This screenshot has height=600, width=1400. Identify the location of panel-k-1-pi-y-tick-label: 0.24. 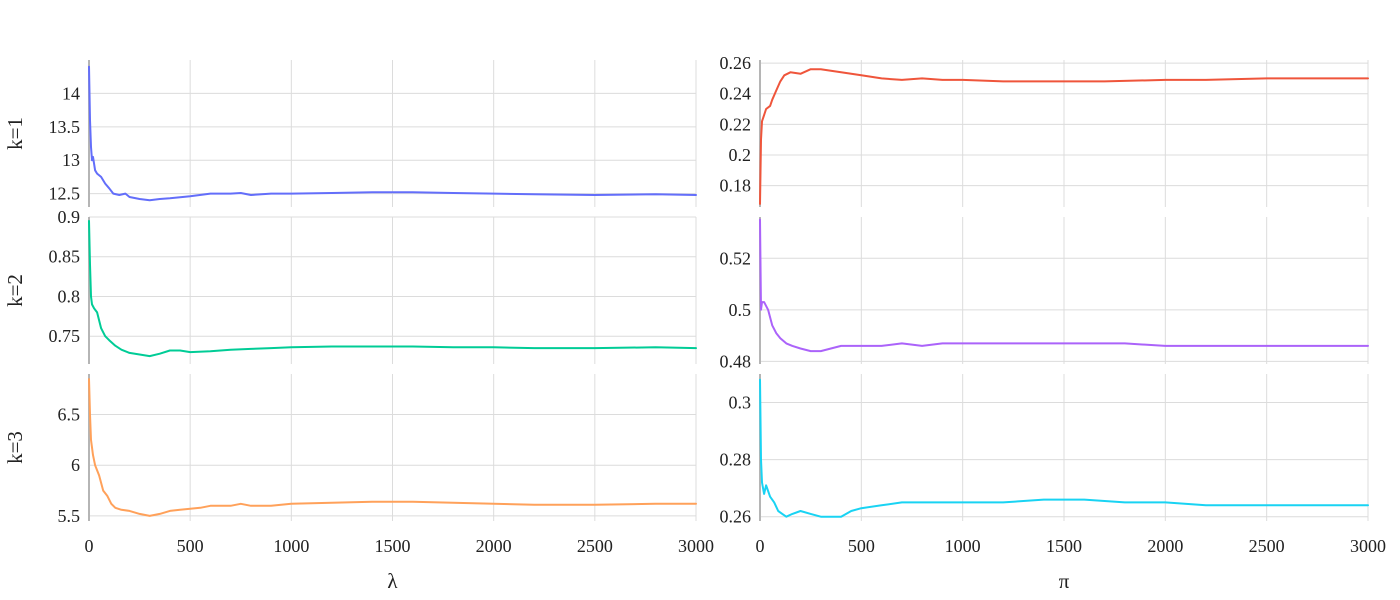
(736, 94).